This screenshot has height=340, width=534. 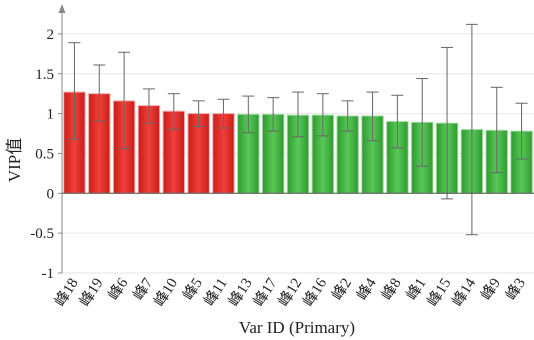 I want to click on y-tick-label-2: 0, so click(x=51, y=194).